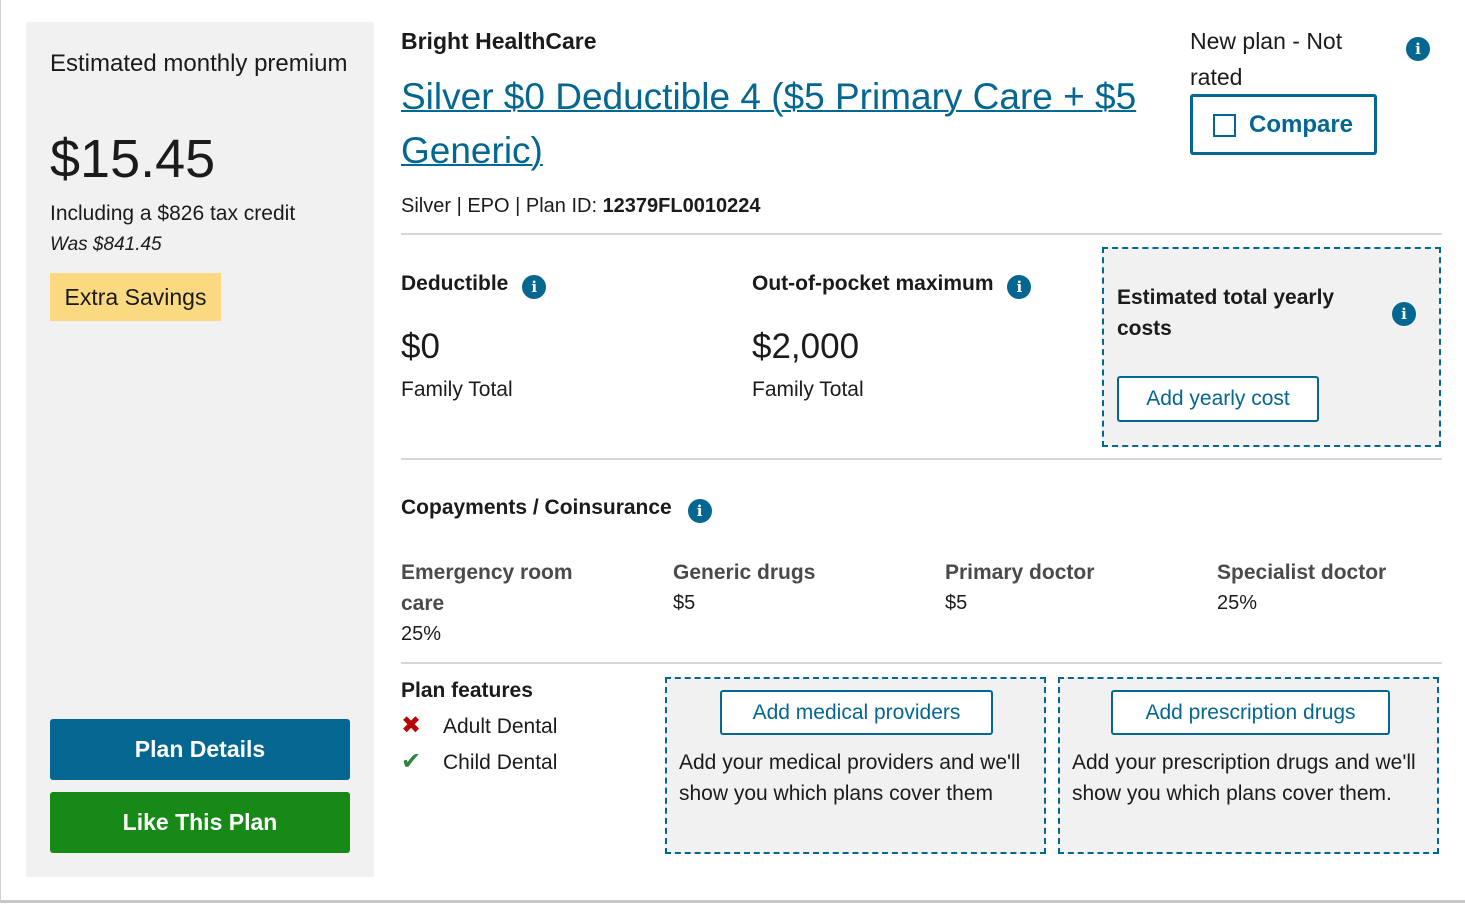  Describe the element at coordinates (773, 588) in the screenshot. I see `copay-item: Generic drugs $5` at that location.